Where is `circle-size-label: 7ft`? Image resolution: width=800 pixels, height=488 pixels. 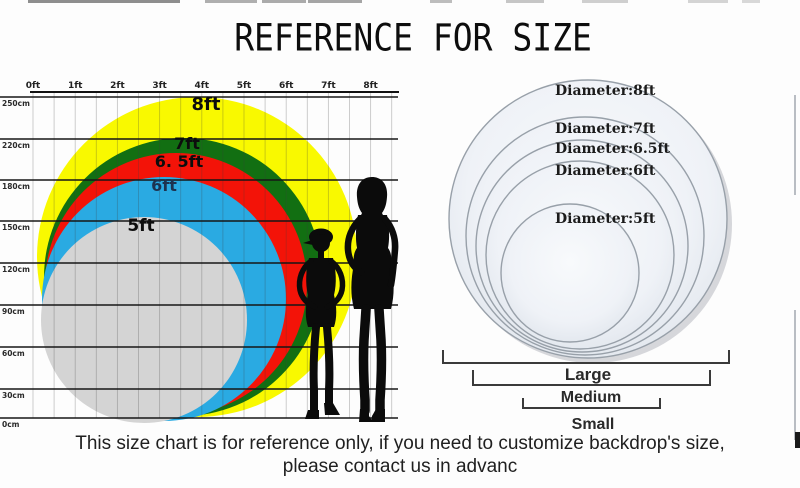
circle-size-label: 7ft is located at coordinates (187, 143).